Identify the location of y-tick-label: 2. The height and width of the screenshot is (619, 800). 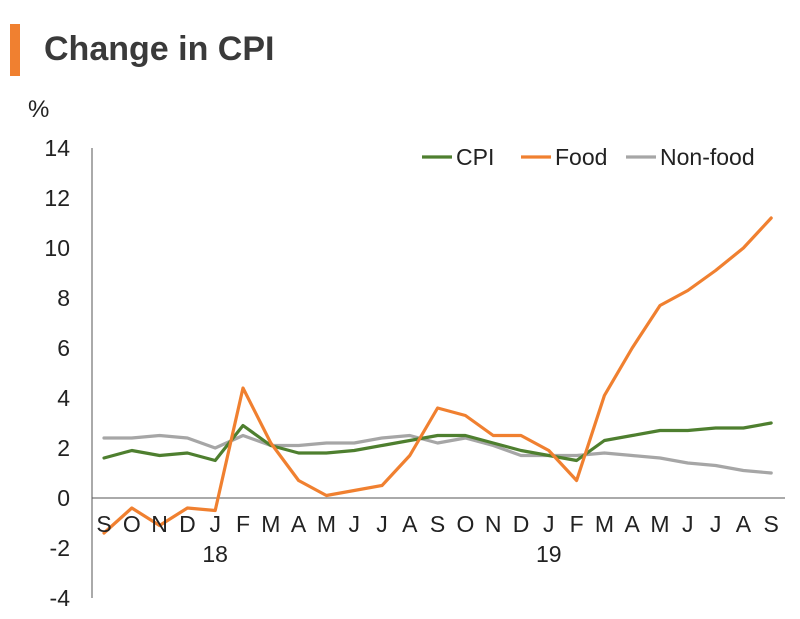
(63, 448).